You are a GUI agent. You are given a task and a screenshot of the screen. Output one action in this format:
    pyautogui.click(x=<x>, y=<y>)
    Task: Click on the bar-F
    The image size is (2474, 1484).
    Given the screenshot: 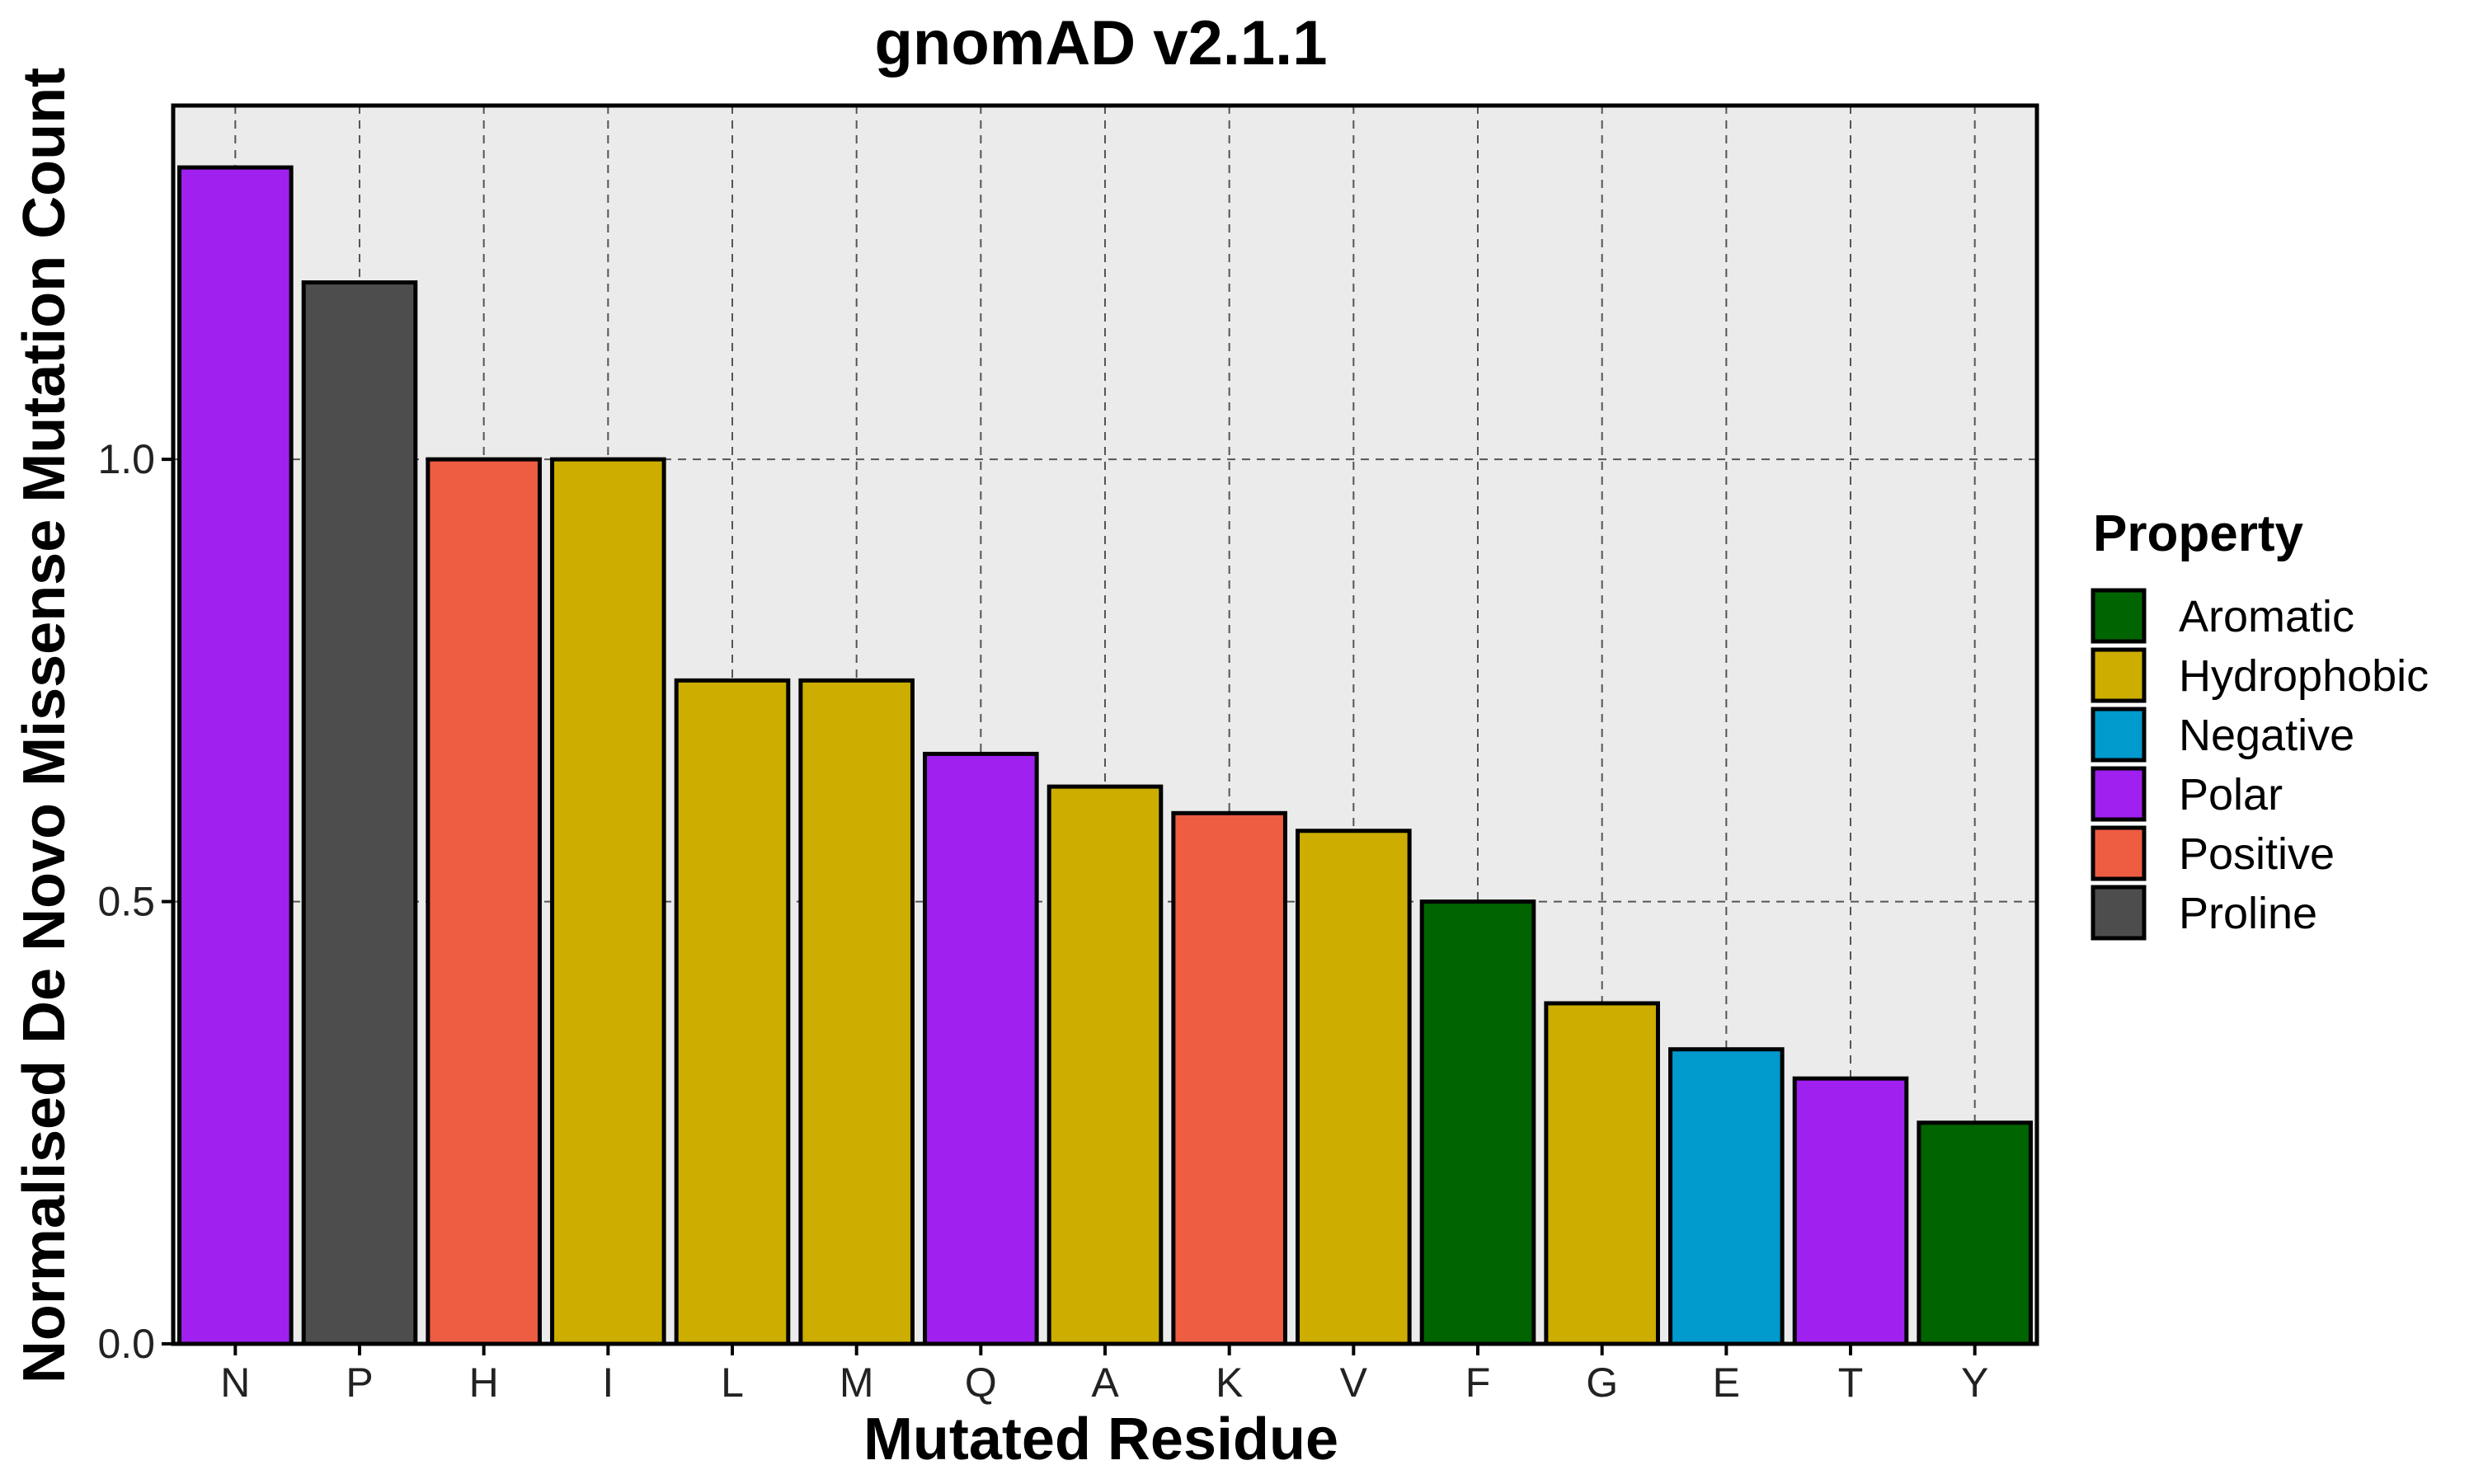 What is the action you would take?
    pyautogui.click(x=1477, y=1122)
    